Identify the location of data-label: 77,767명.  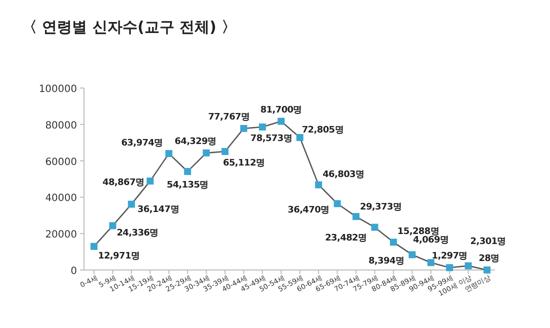
(229, 117).